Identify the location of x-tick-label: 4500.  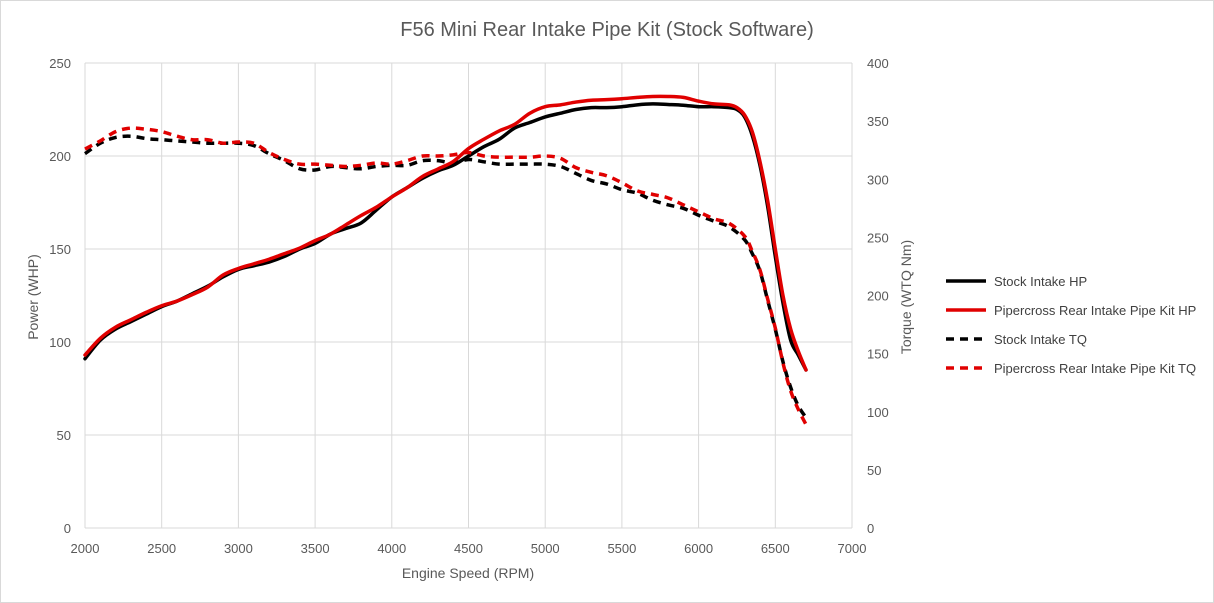
(468, 548).